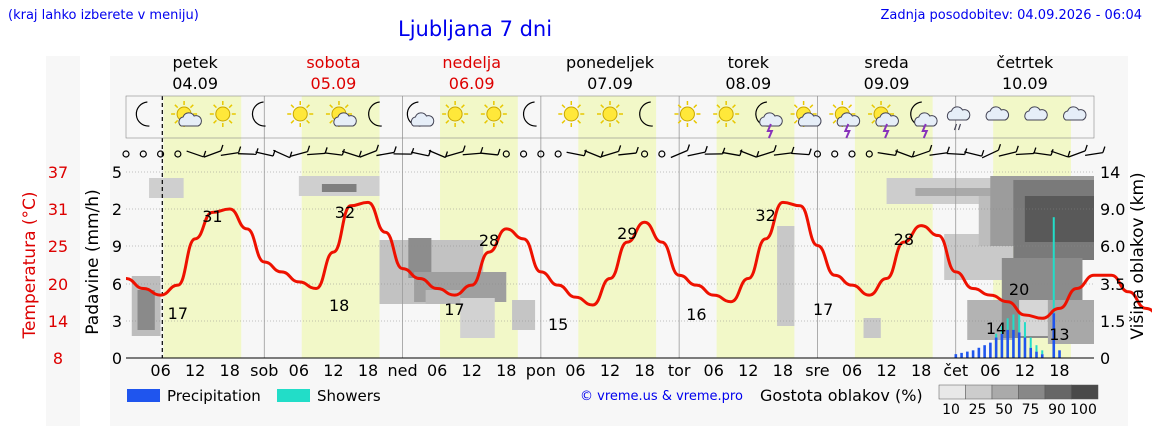  Describe the element at coordinates (58, 358) in the screenshot. I see `temperature-tick: 8` at that location.